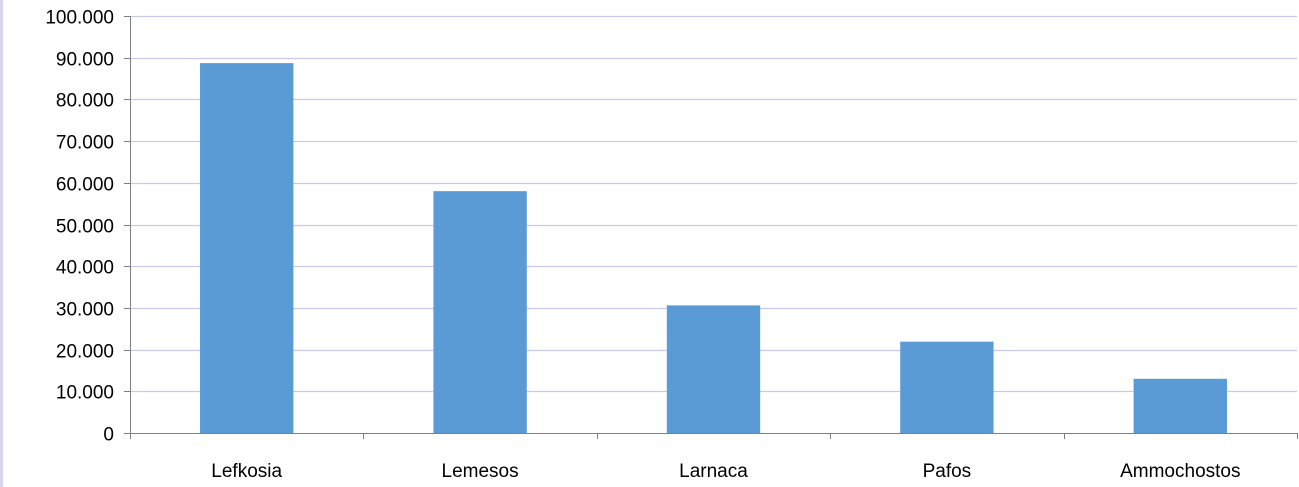 The image size is (1299, 487). Describe the element at coordinates (947, 387) in the screenshot. I see `bar-pafos` at that location.